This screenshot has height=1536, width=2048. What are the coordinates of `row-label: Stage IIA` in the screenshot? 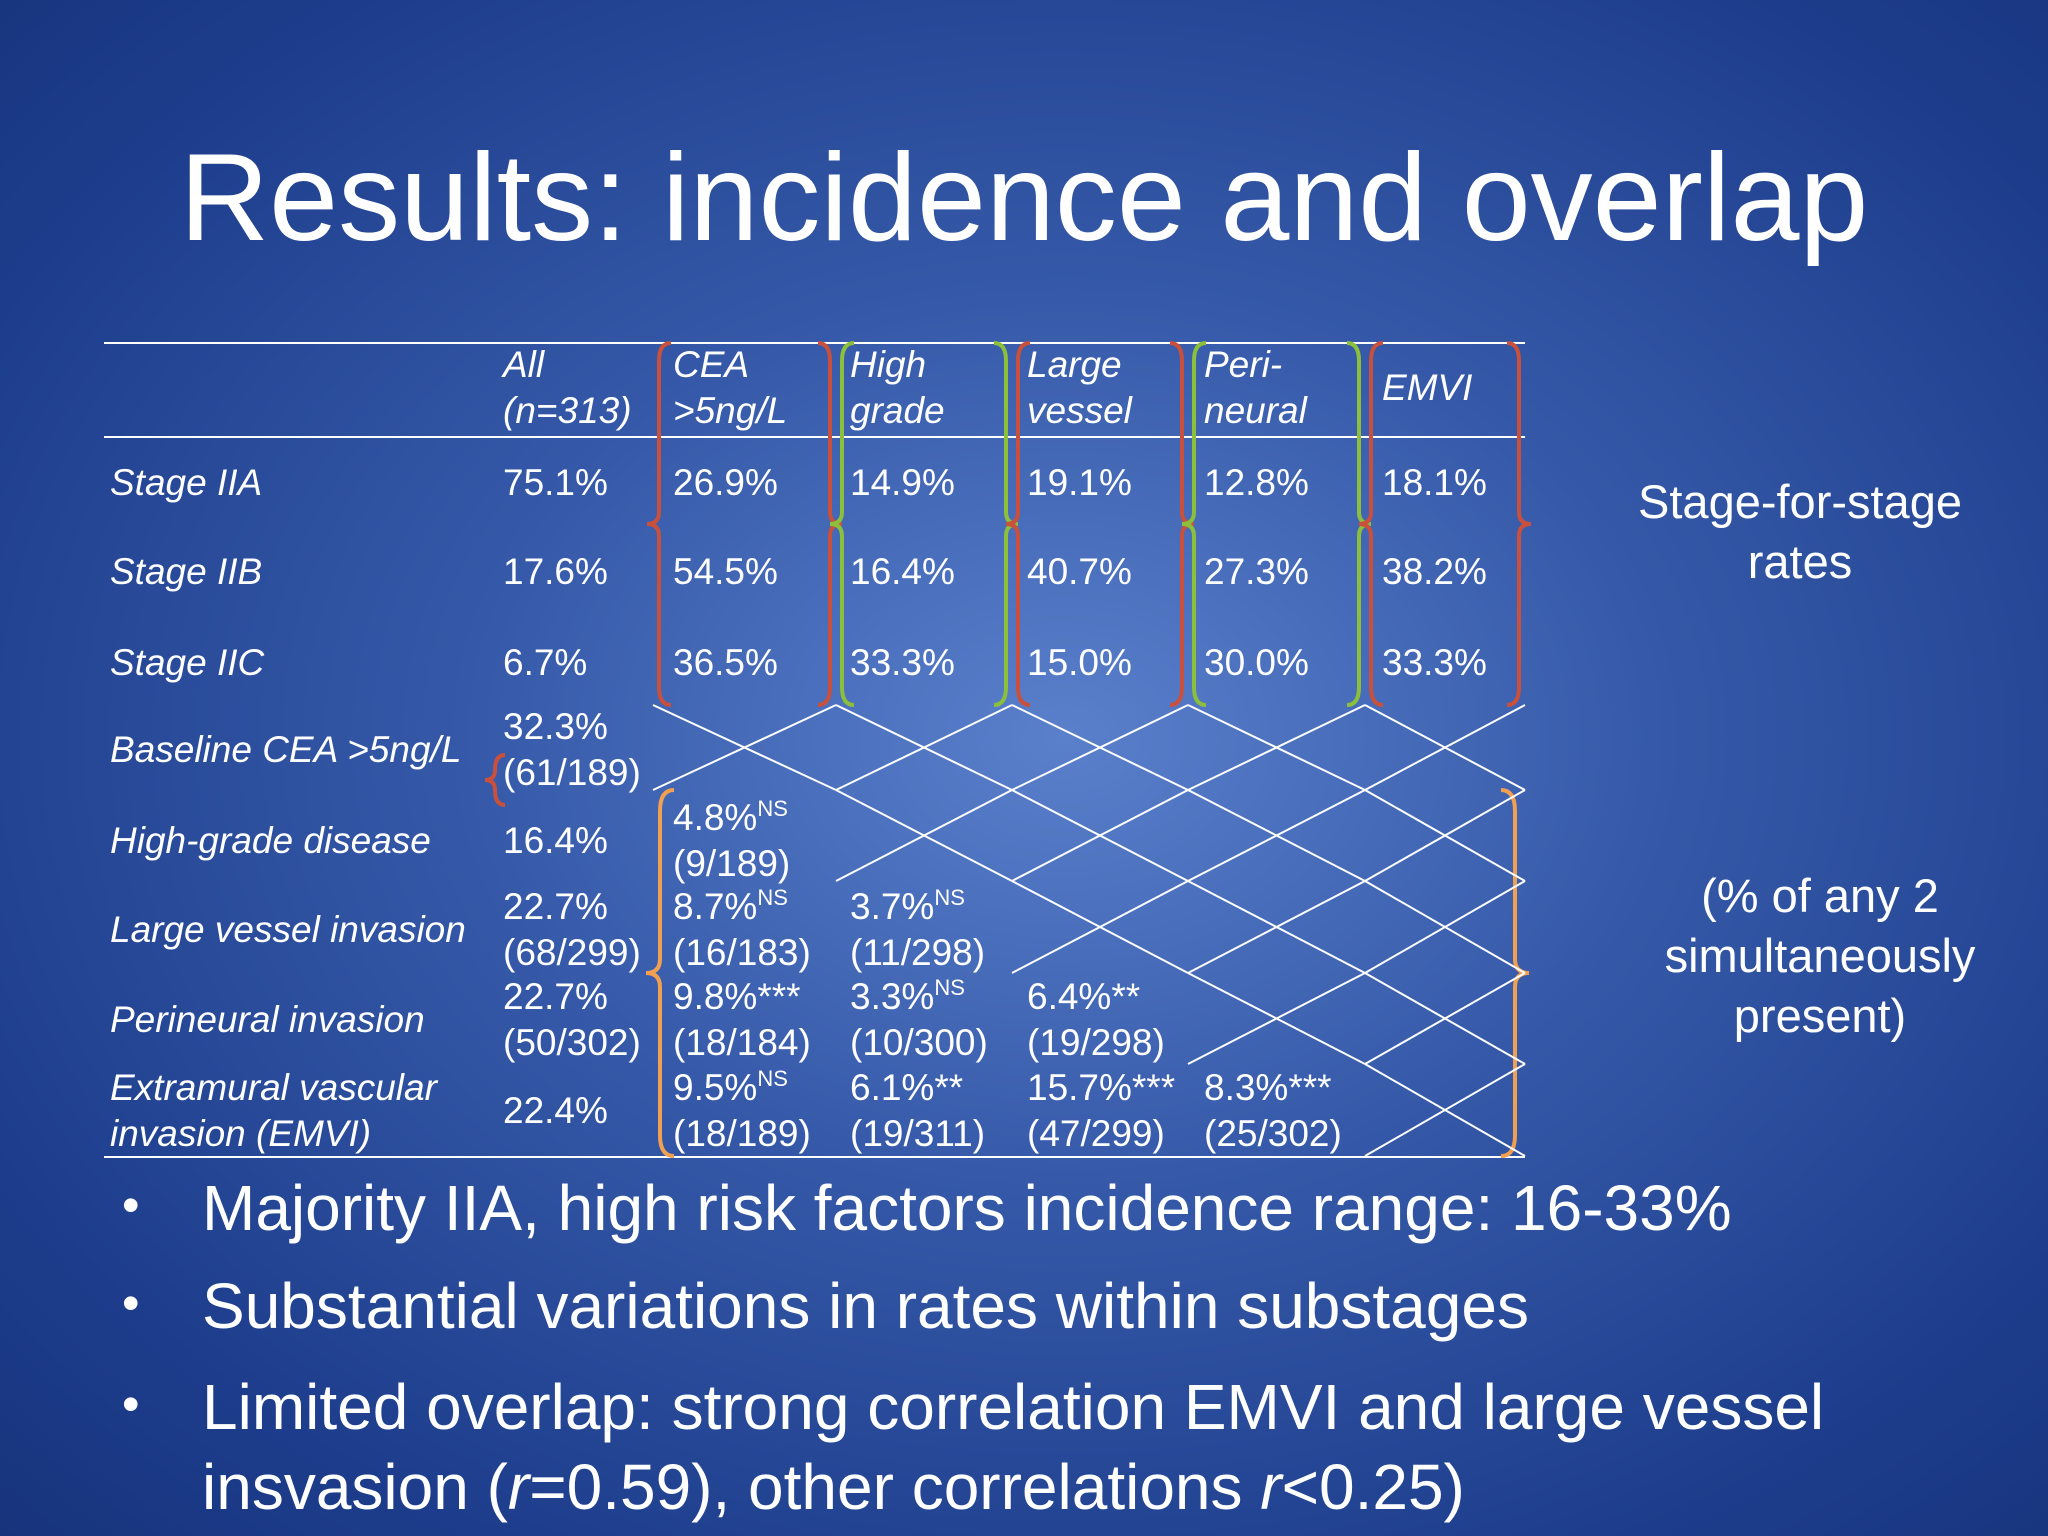 It's located at (186, 483).